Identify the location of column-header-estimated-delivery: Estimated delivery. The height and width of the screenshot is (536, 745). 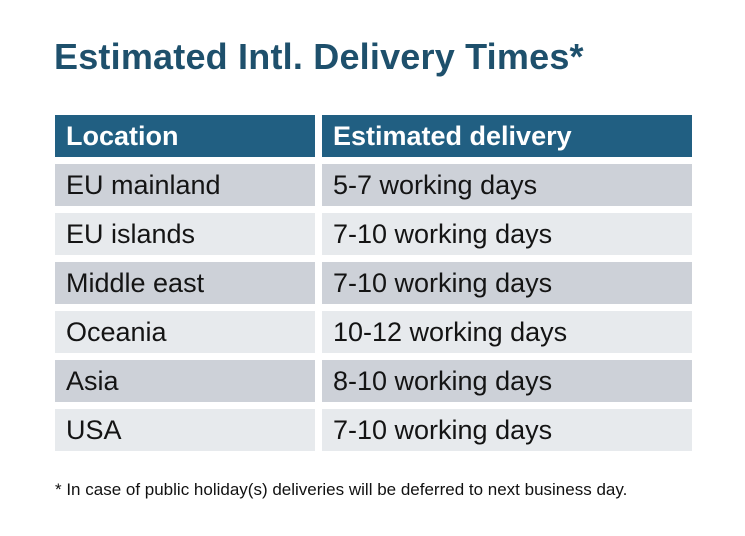
(507, 136).